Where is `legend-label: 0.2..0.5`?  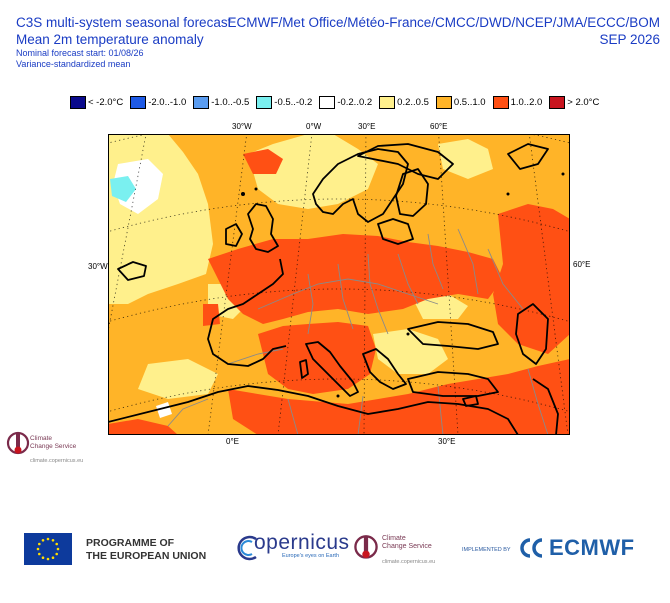
legend-label: 0.2..0.5 is located at coordinates (413, 102).